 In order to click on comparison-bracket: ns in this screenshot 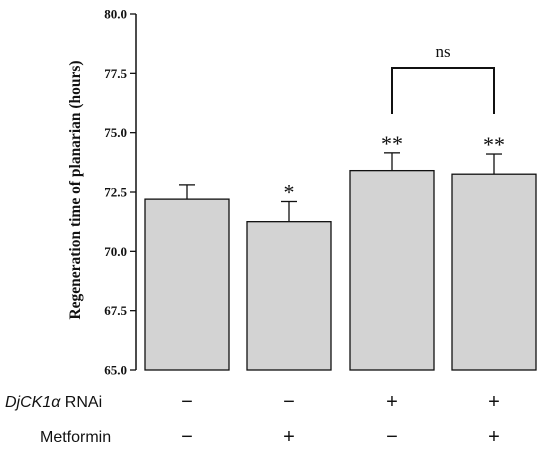, I will do `click(443, 78)`.